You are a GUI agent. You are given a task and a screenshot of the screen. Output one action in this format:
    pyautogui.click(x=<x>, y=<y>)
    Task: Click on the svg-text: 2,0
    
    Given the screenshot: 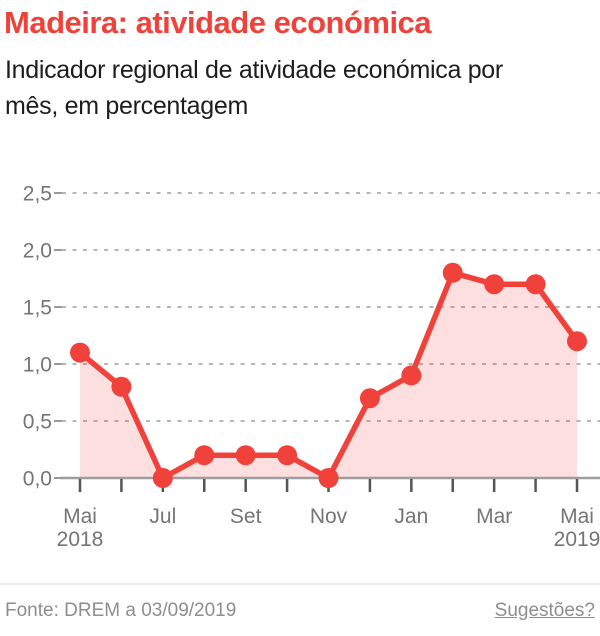 What is the action you would take?
    pyautogui.click(x=37, y=250)
    